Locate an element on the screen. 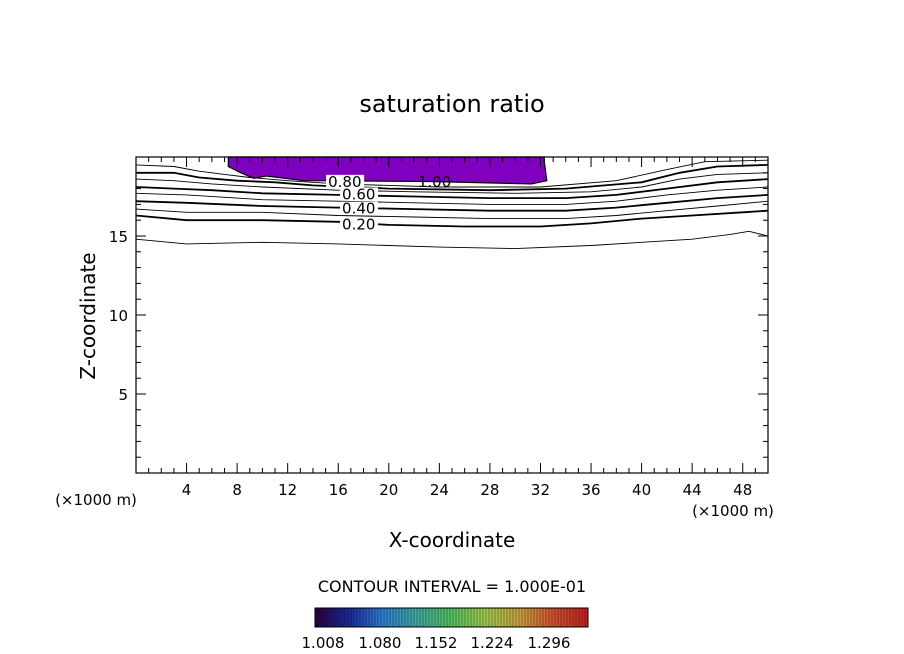 This screenshot has height=654, width=904. y-tick-label: 15 is located at coordinates (118, 237).